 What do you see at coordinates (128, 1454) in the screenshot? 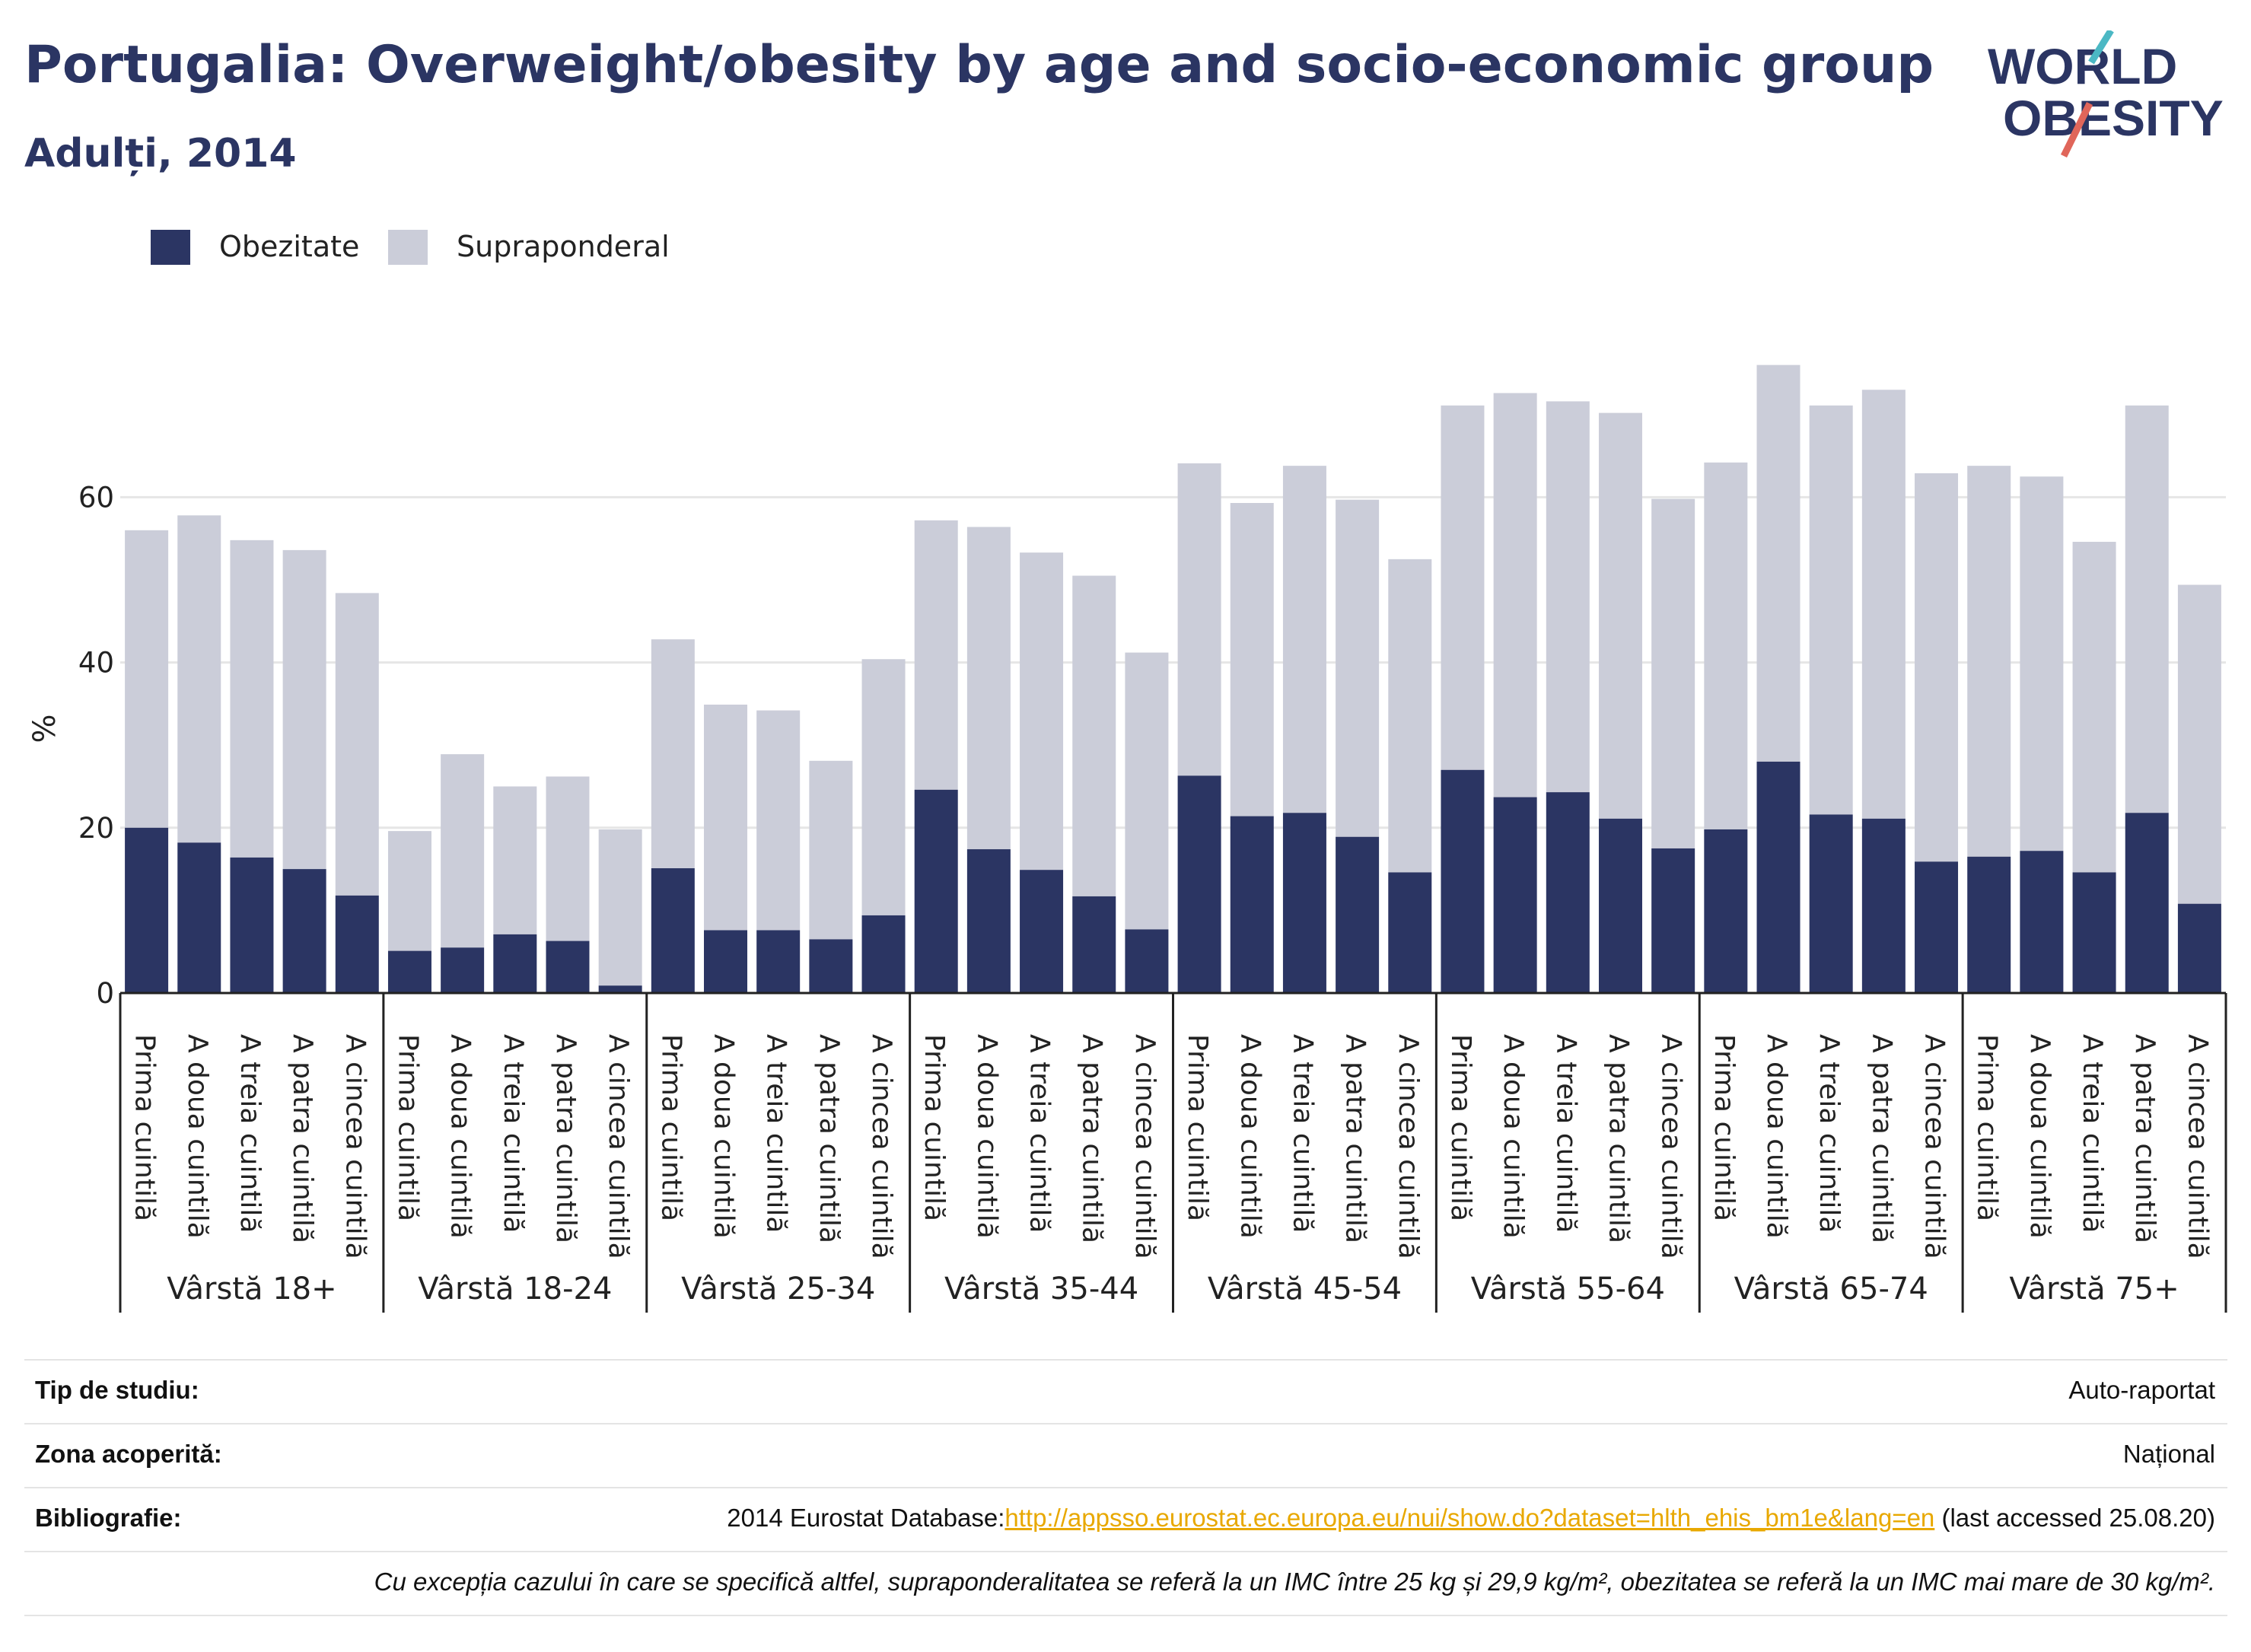
I see `coverage-label: Zona acoperită:` at bounding box center [128, 1454].